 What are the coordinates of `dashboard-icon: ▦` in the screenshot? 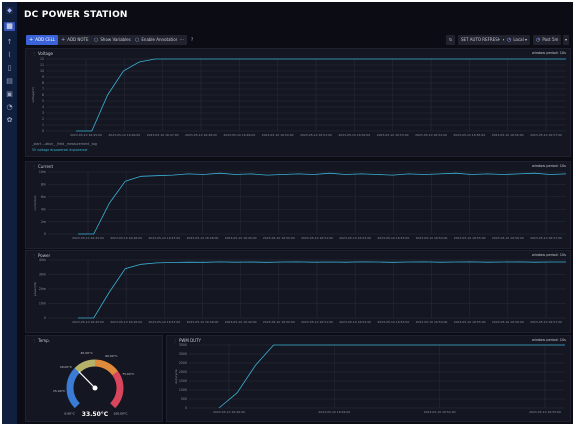 It's located at (9, 26).